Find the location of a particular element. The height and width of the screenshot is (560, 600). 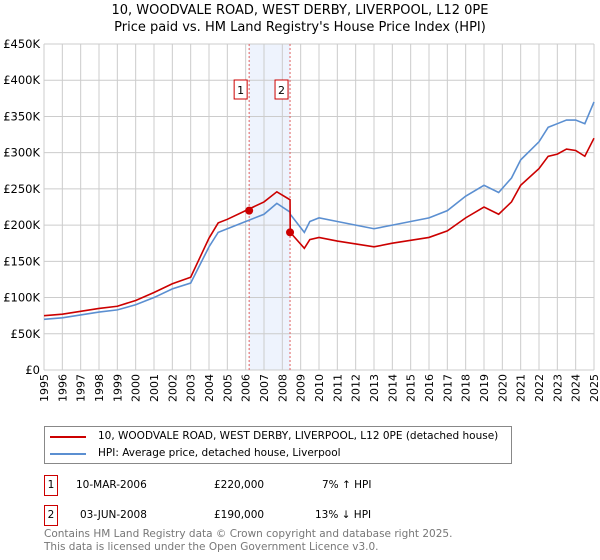

x-tick-label: 1997 is located at coordinates (81, 388).